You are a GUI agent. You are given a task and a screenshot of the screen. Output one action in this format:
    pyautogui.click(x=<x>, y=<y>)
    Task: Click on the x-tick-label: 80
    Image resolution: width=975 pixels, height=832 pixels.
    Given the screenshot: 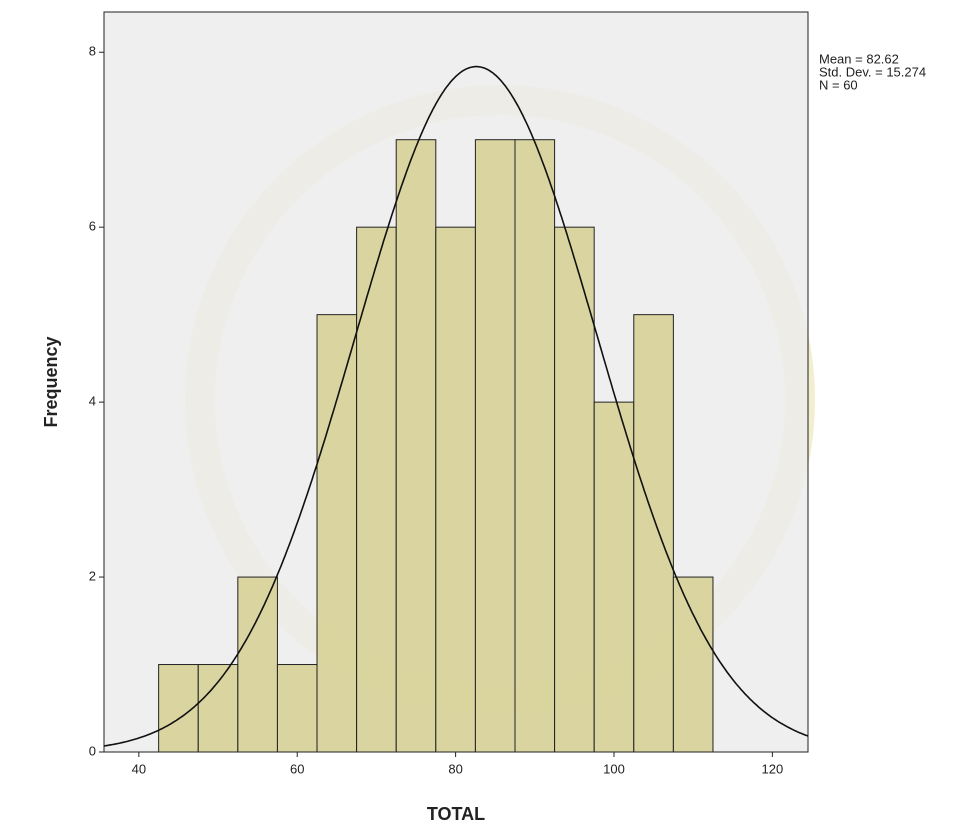 What is the action you would take?
    pyautogui.click(x=455, y=768)
    